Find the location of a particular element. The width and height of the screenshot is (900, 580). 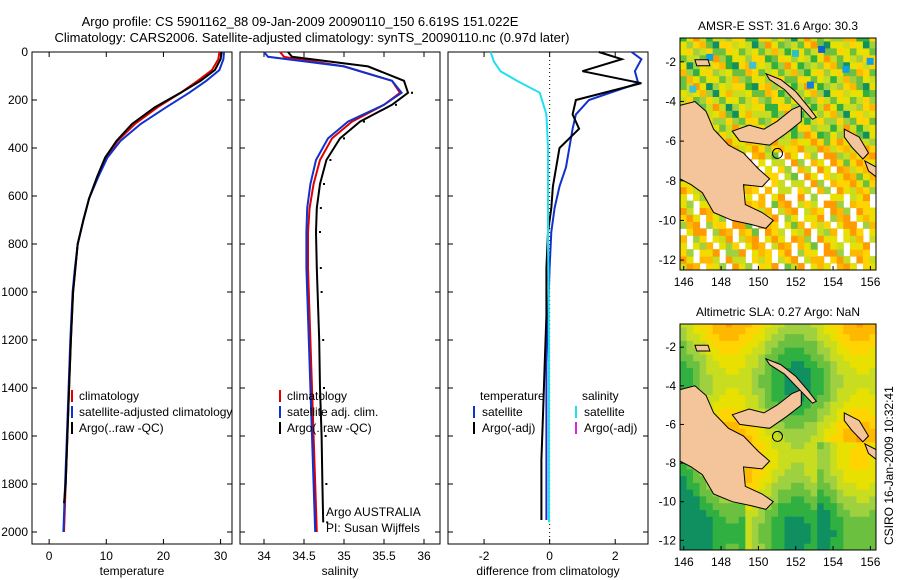

difference-legend-header-temperature: temperature is located at coordinates (512, 396).